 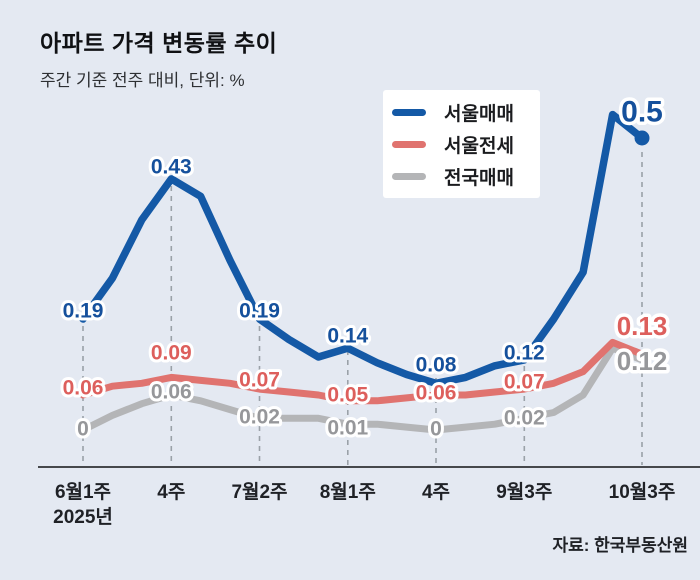 I want to click on series-line-national-sale, so click(x=362, y=389).